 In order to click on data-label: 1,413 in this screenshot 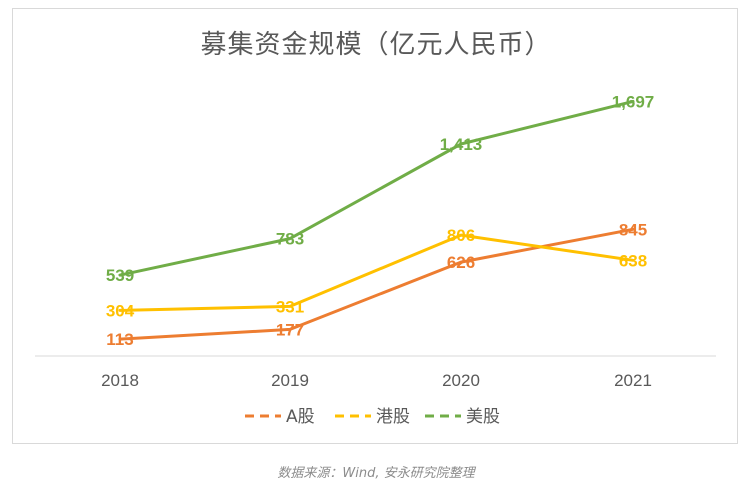, I will do `click(461, 144)`.